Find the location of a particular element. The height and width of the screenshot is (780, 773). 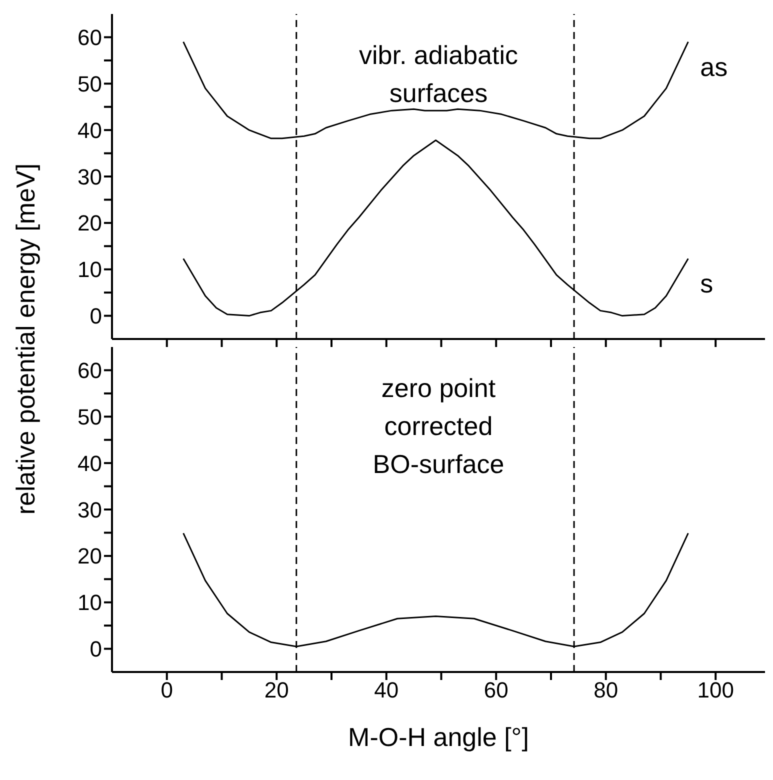

x-axis-title: M-O-H angle [°] is located at coordinates (438, 737).